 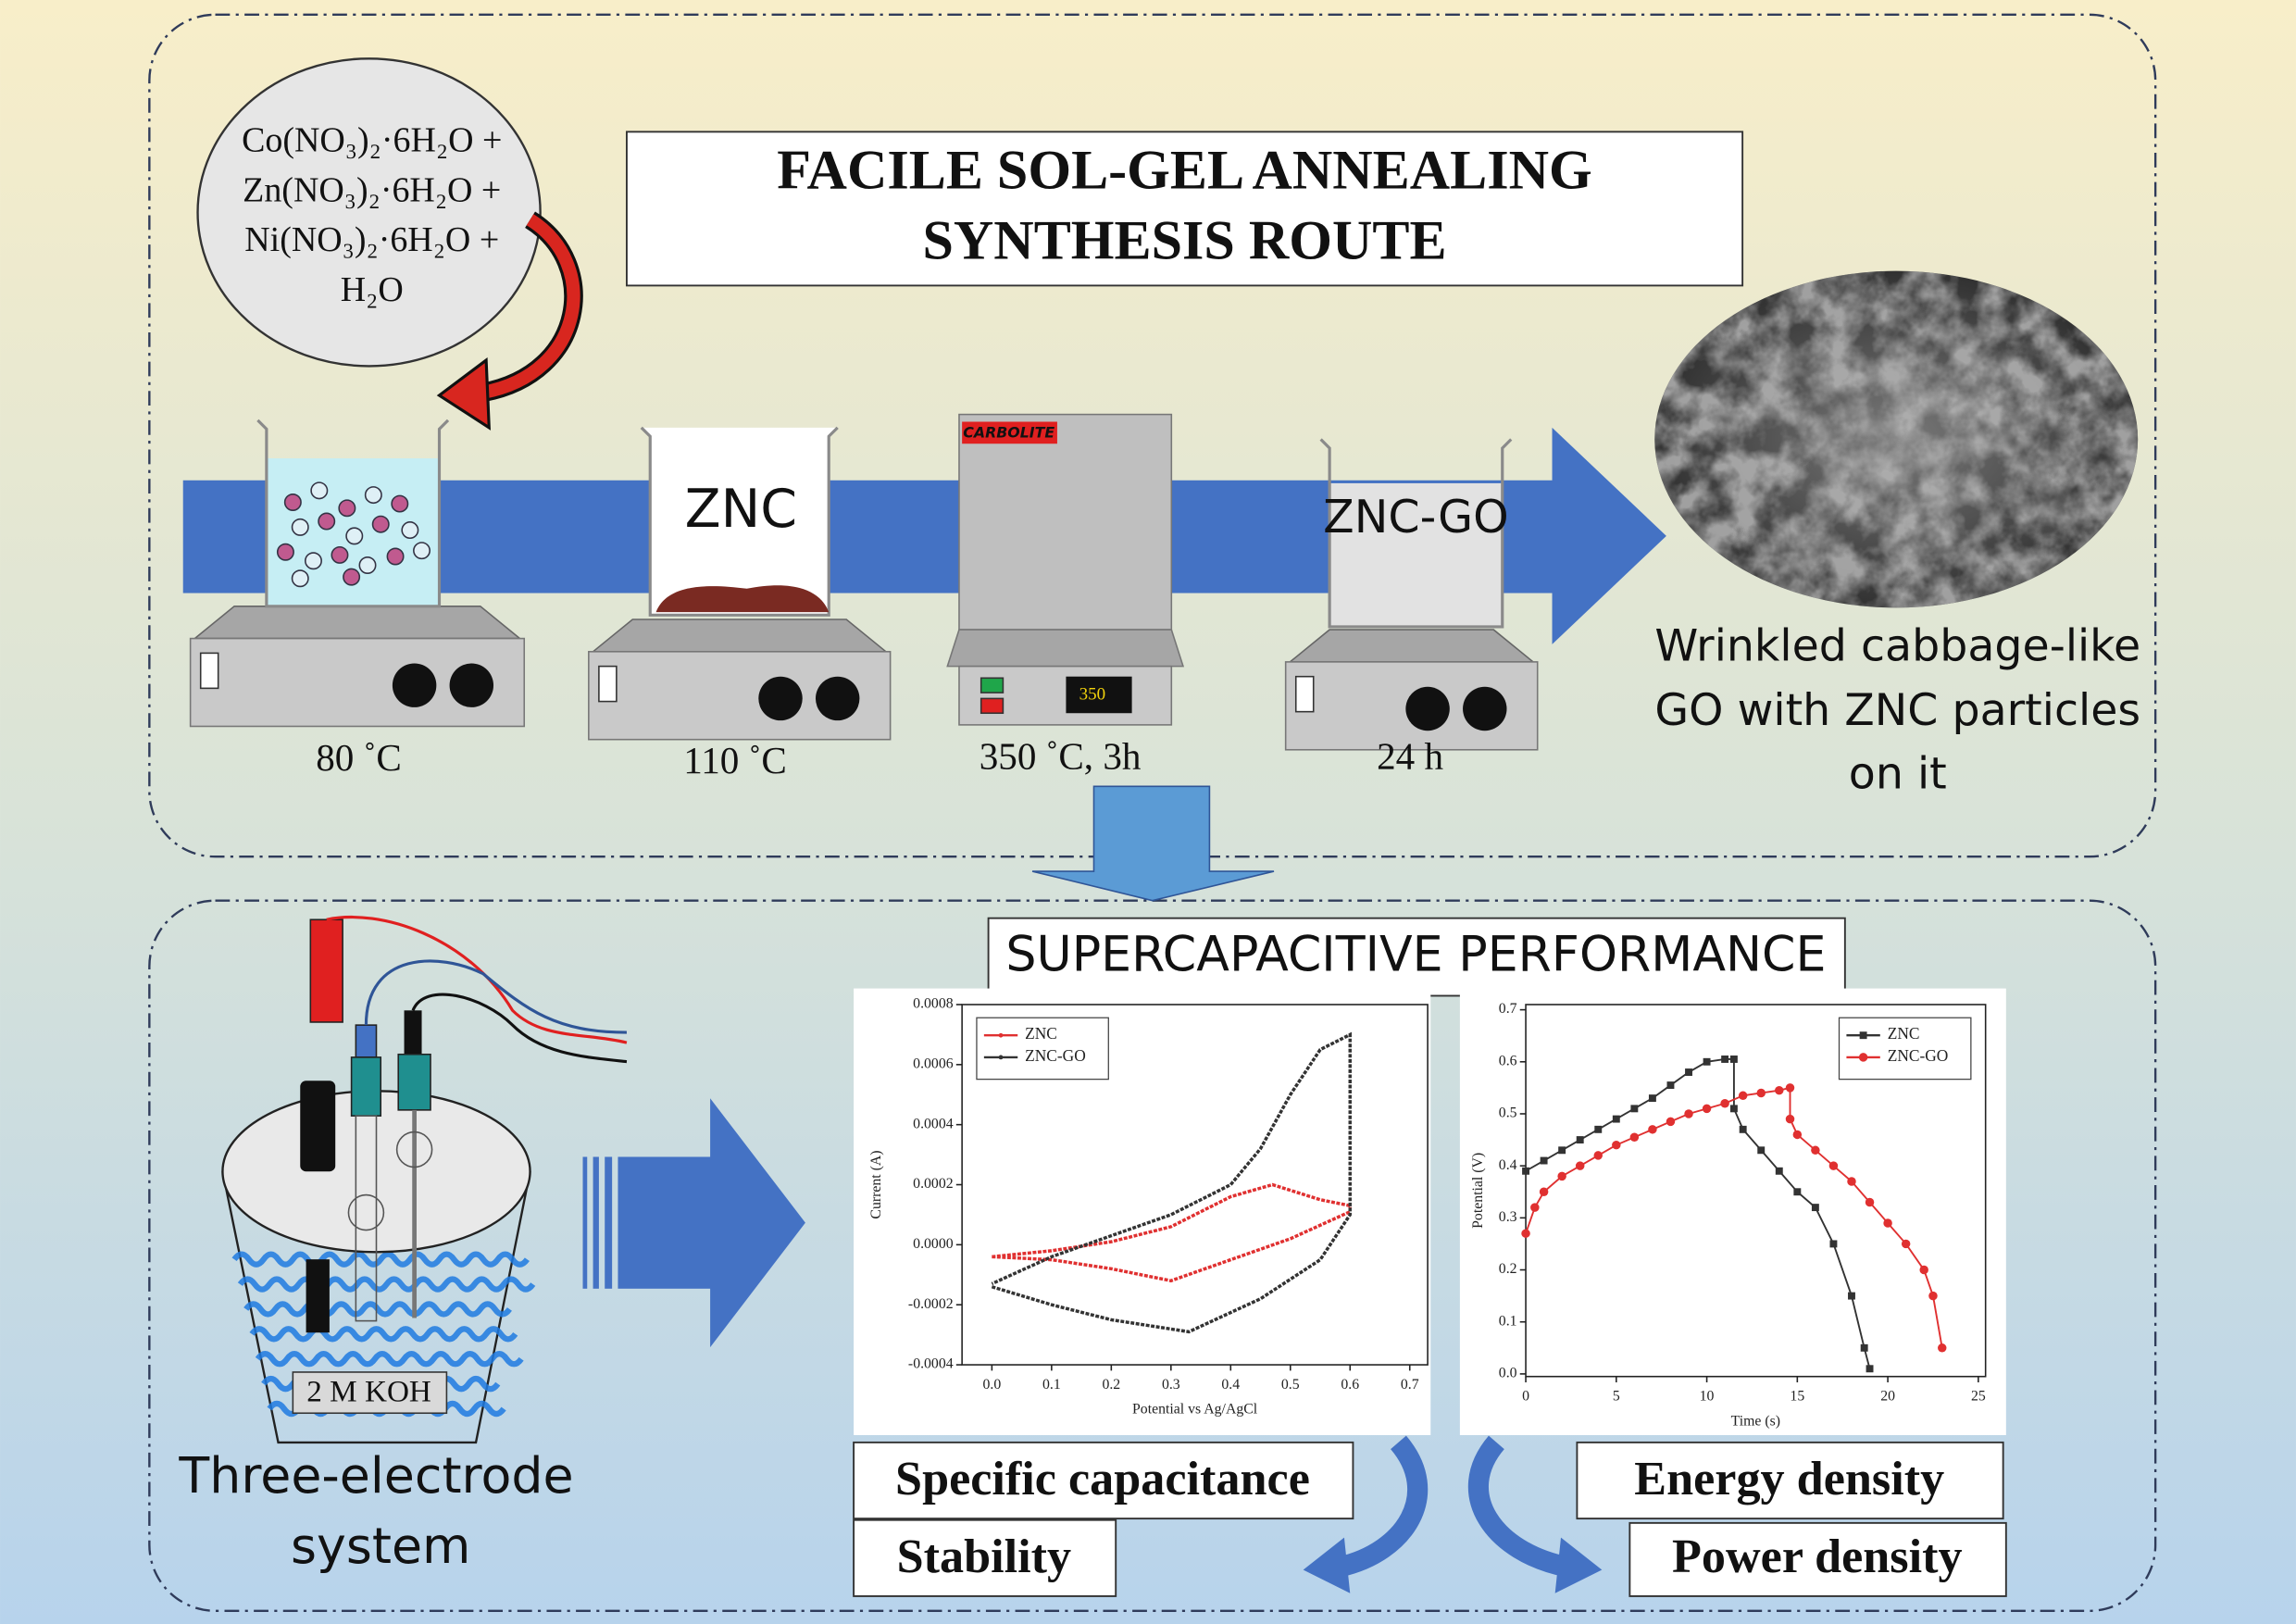 What do you see at coordinates (1350, 1385) in the screenshot?
I see `x-tick-label: 0.6` at bounding box center [1350, 1385].